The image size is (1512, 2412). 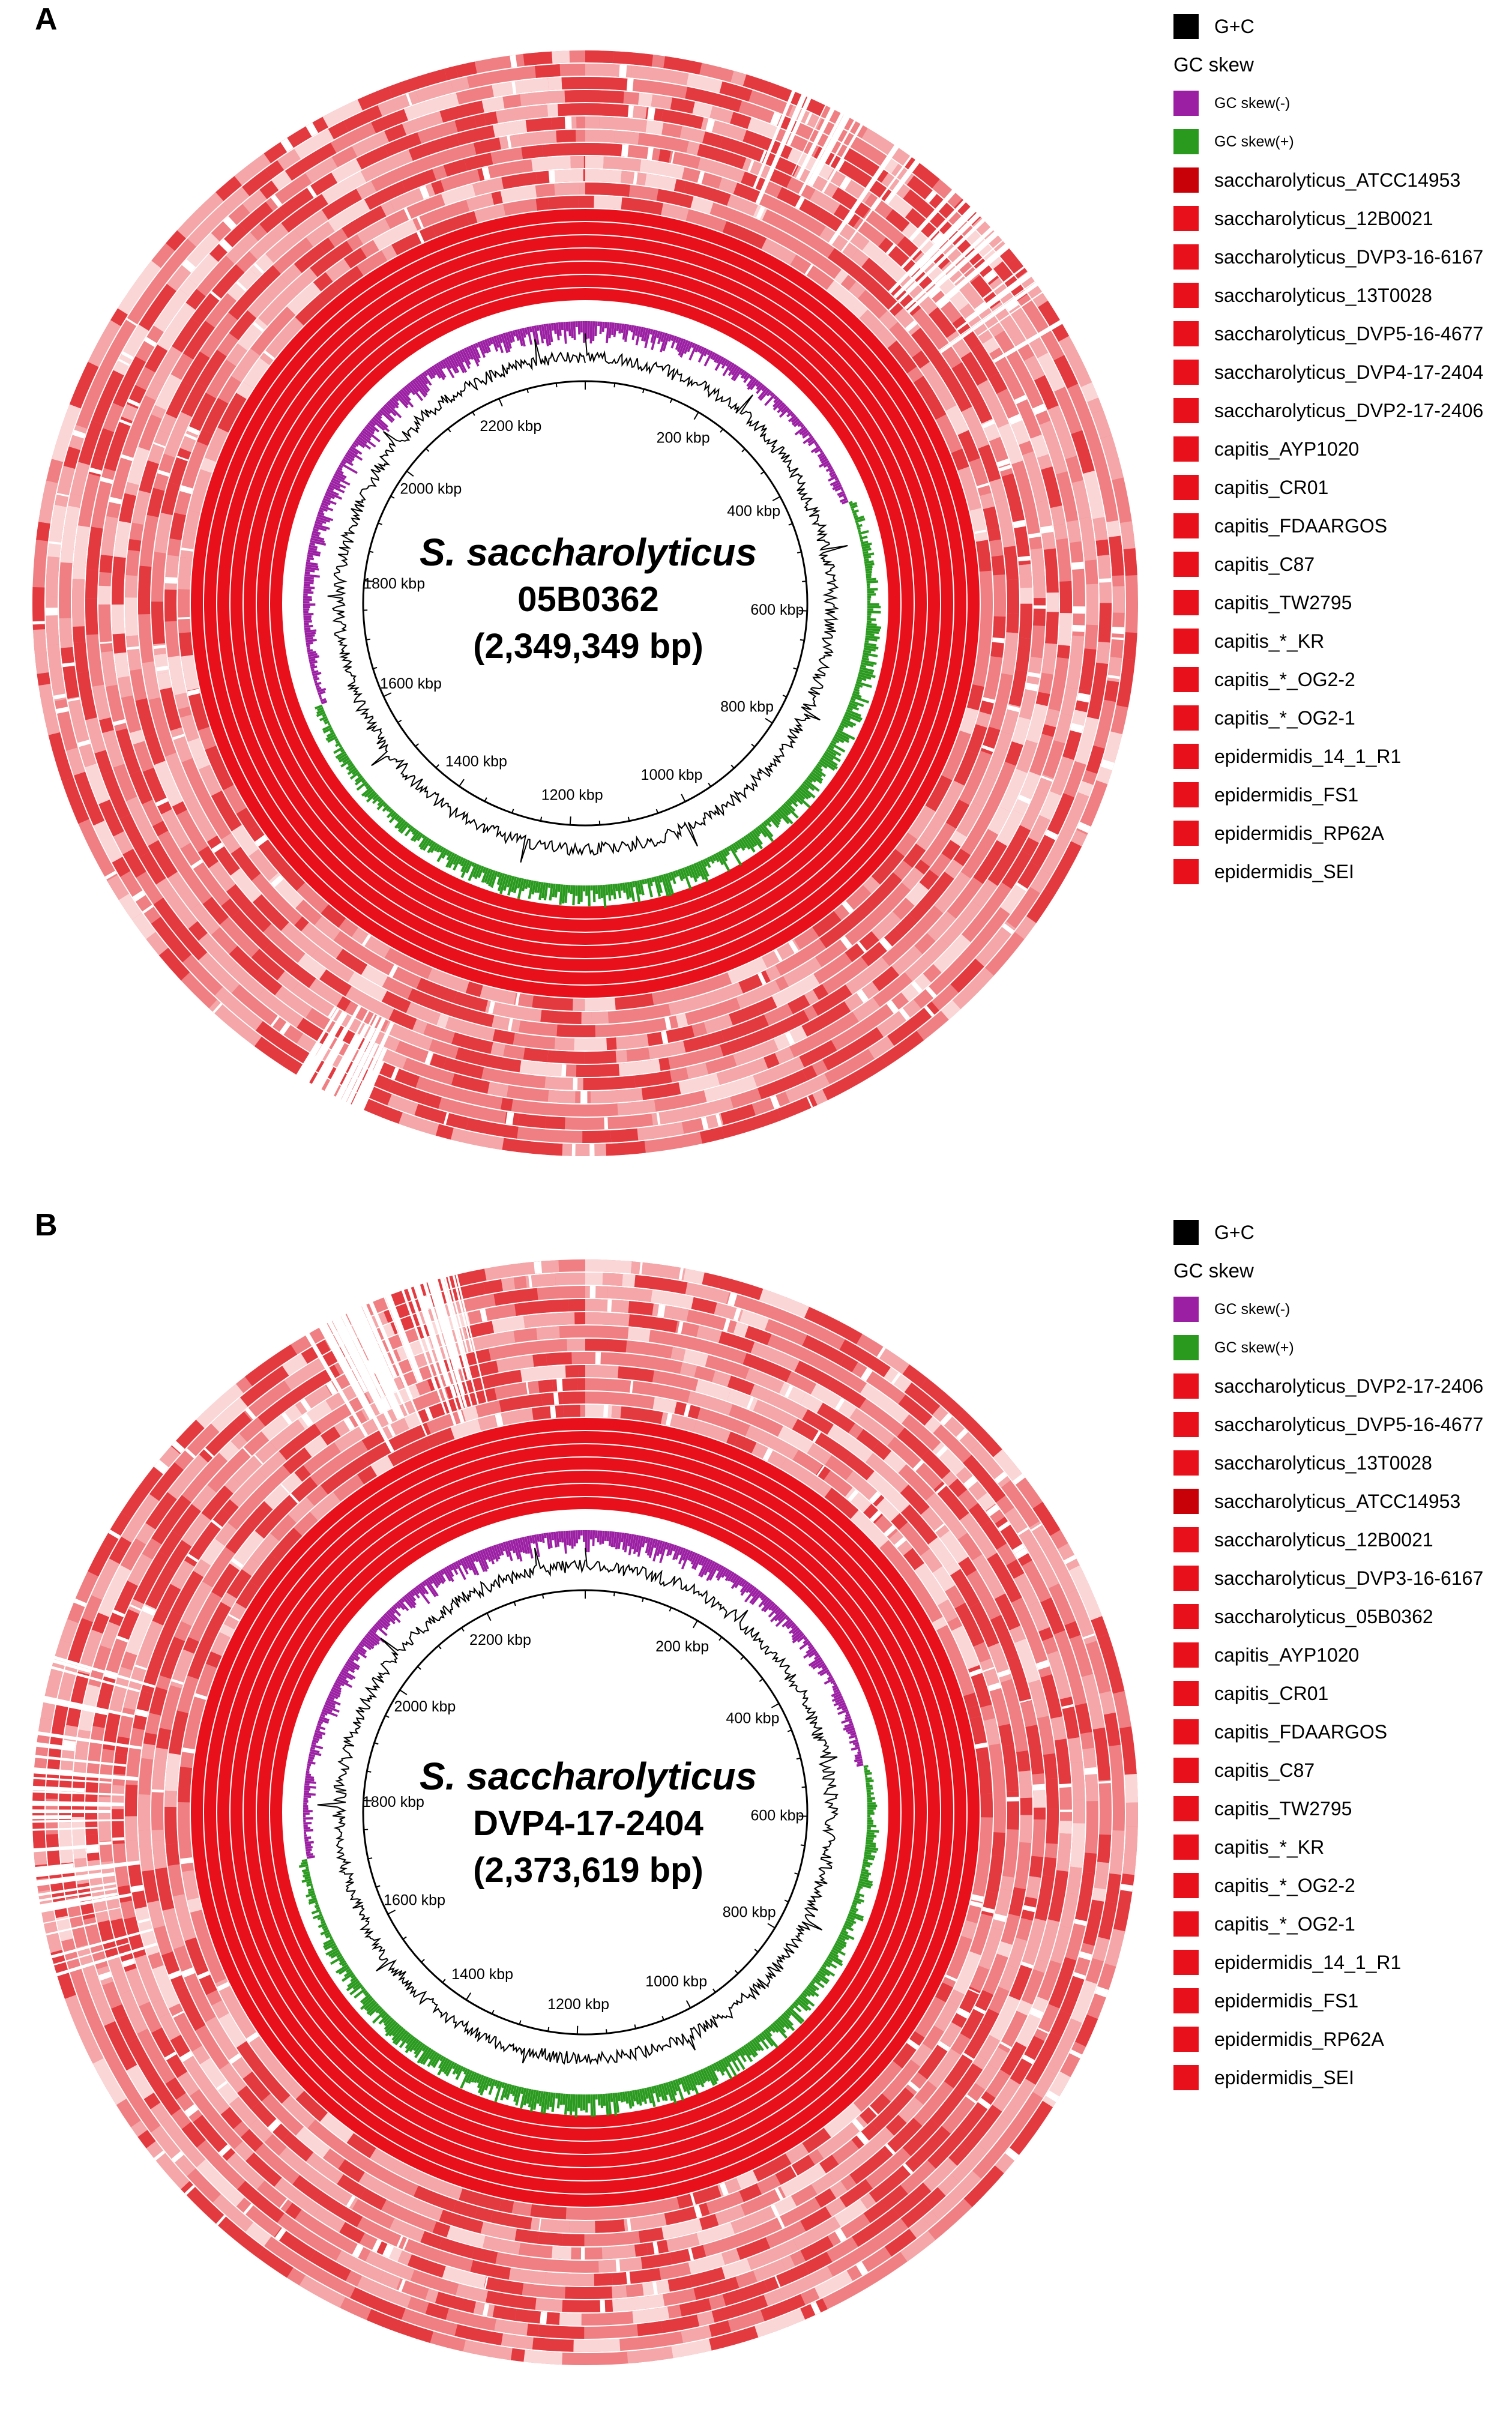 What do you see at coordinates (1349, 333) in the screenshot?
I see `legend-label: saccharolyticus_DVP5-16-4677` at bounding box center [1349, 333].